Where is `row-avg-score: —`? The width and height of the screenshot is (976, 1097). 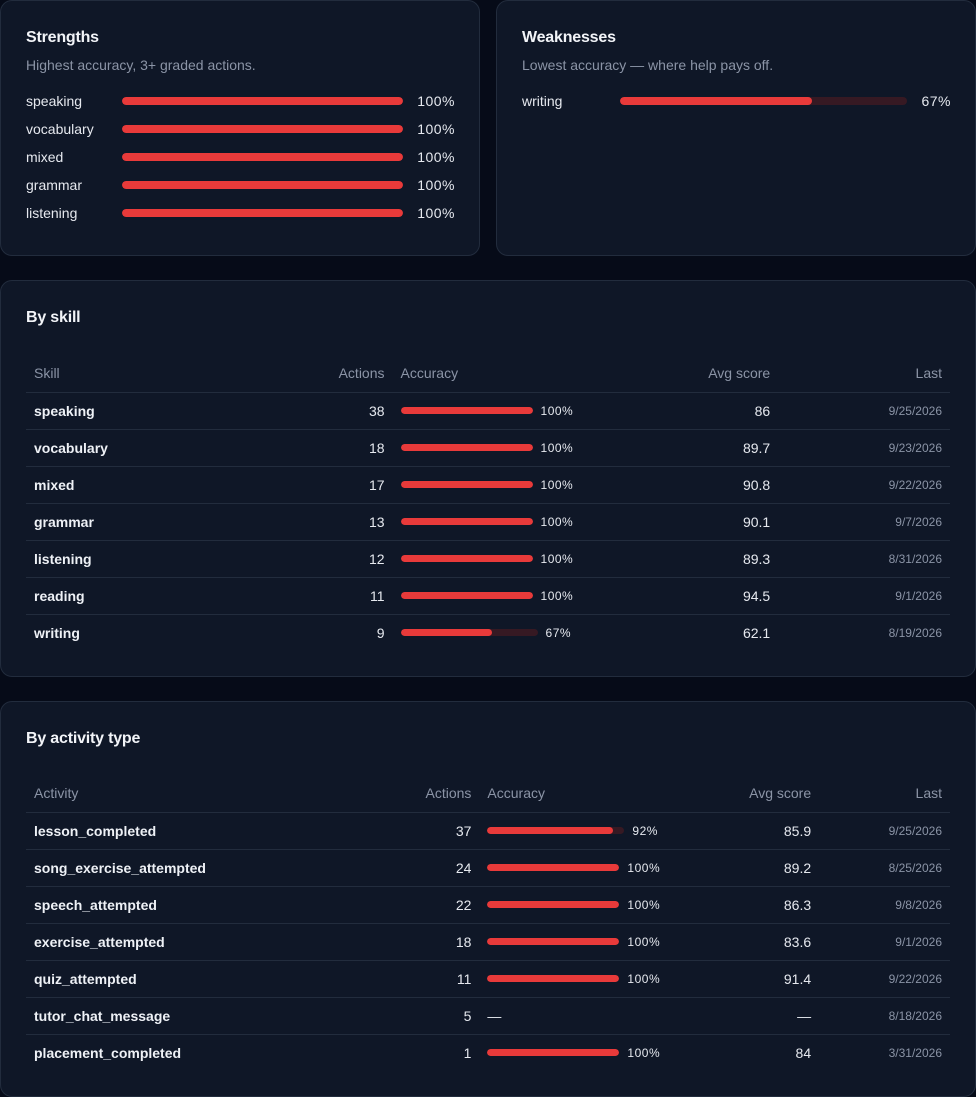
row-avg-score: — is located at coordinates (758, 1016).